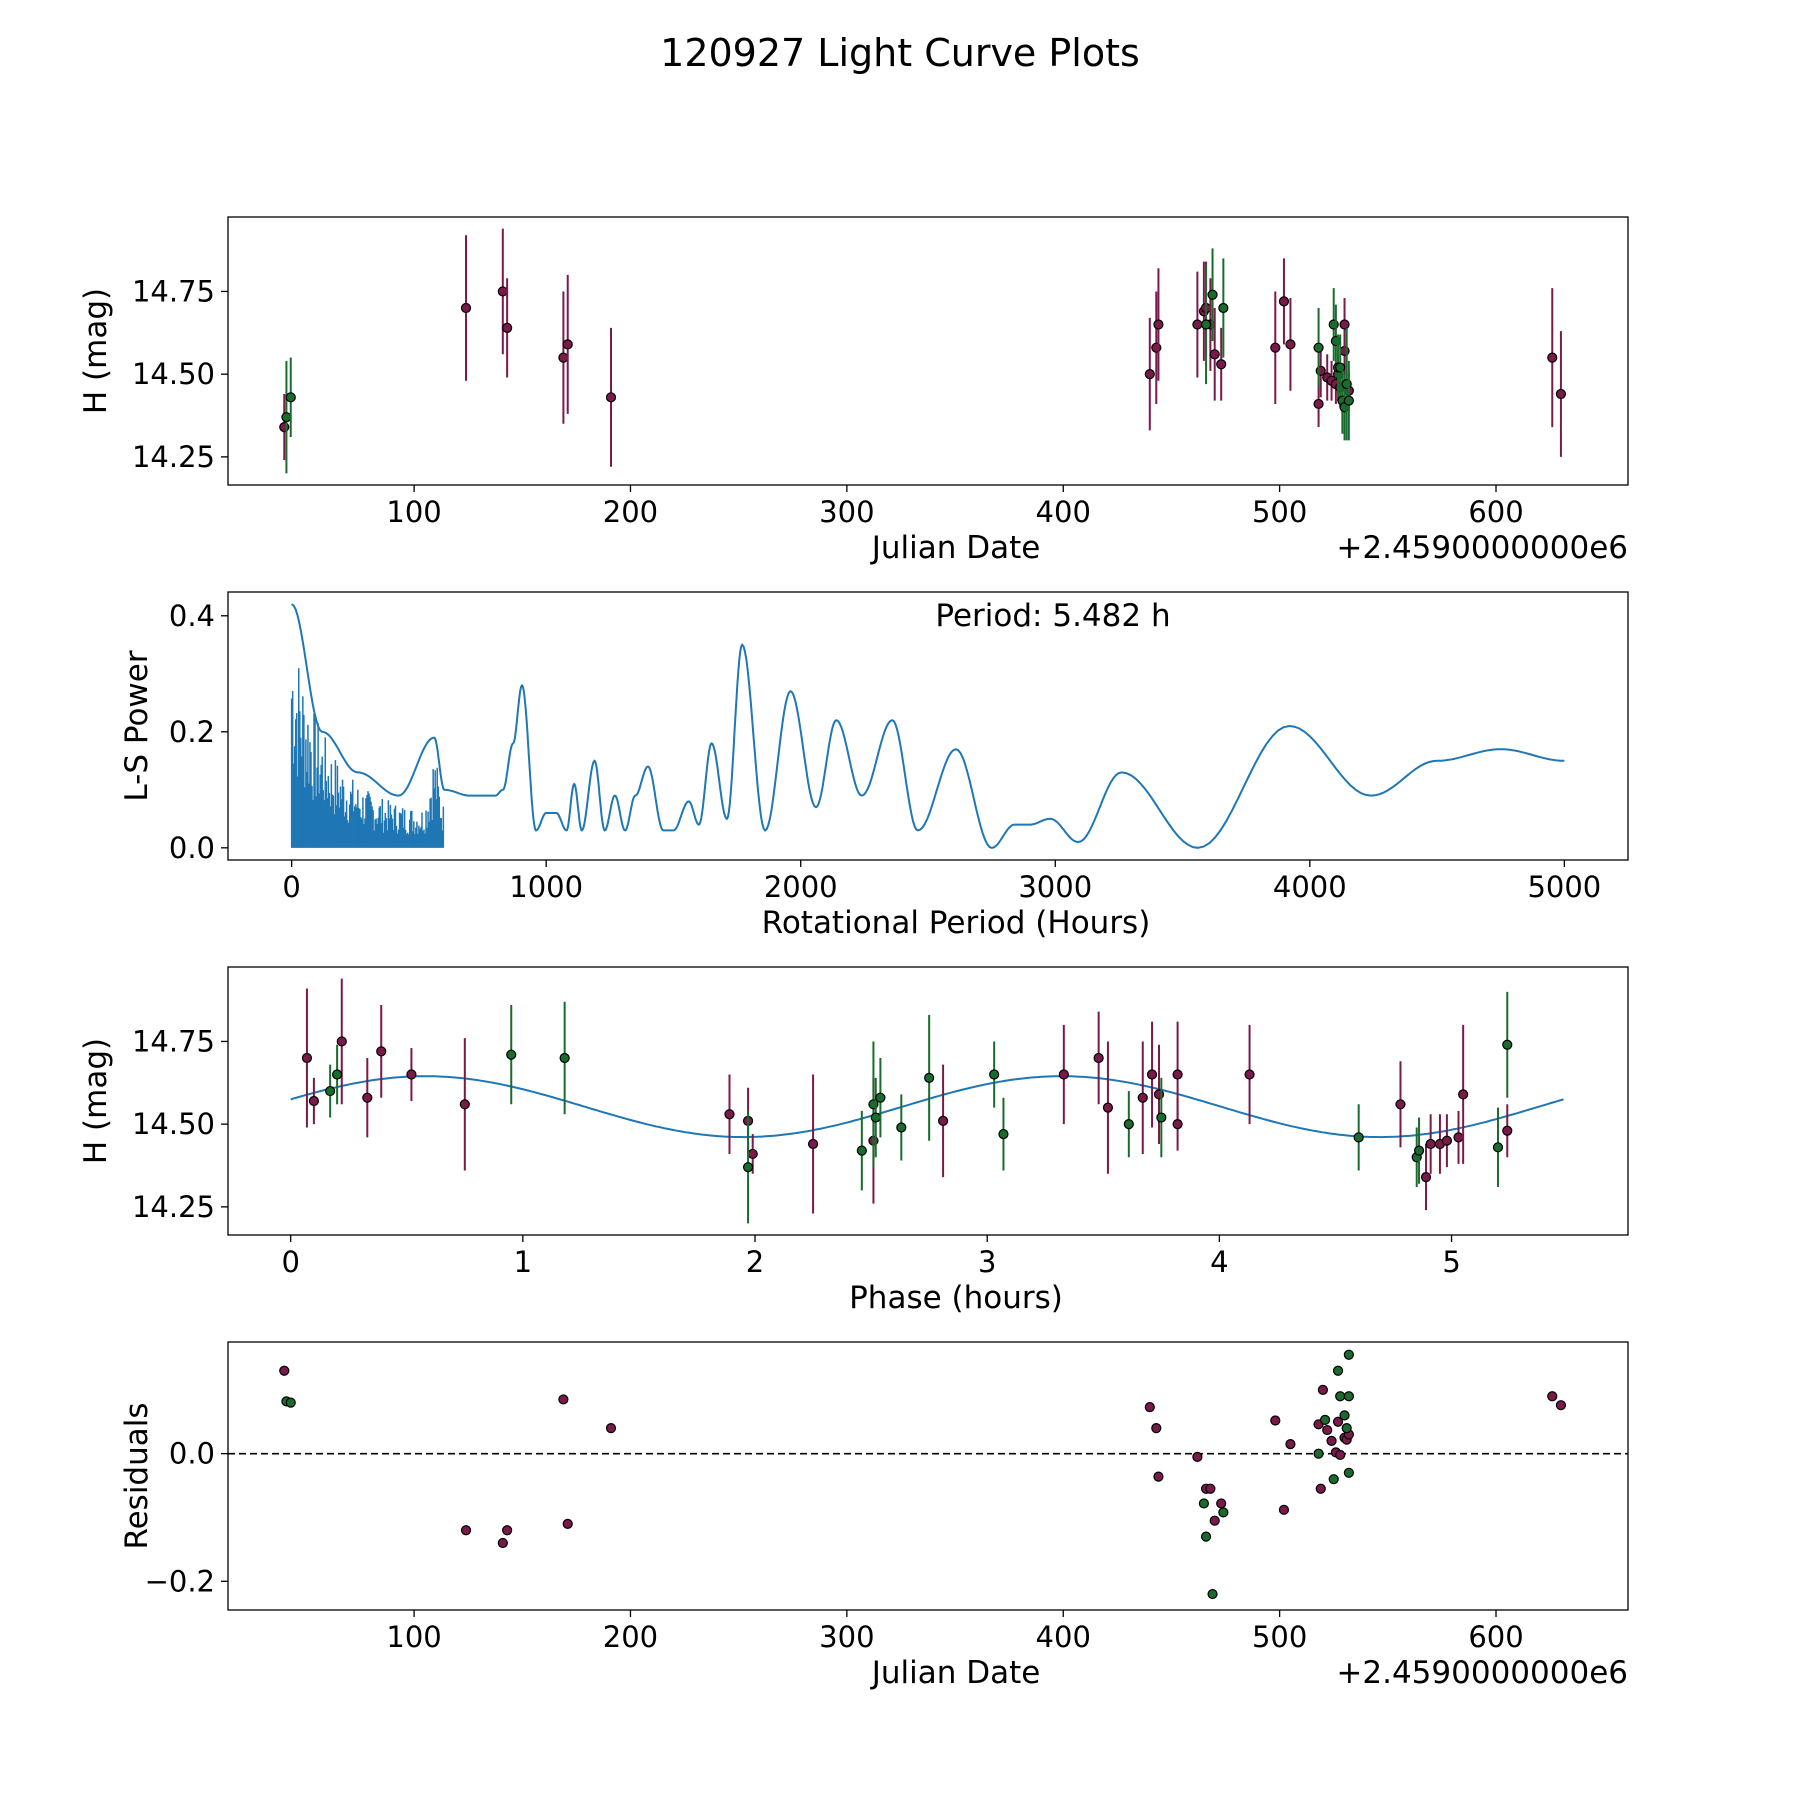  What do you see at coordinates (630, 1637) in the screenshot?
I see `x-tick-label: 200` at bounding box center [630, 1637].